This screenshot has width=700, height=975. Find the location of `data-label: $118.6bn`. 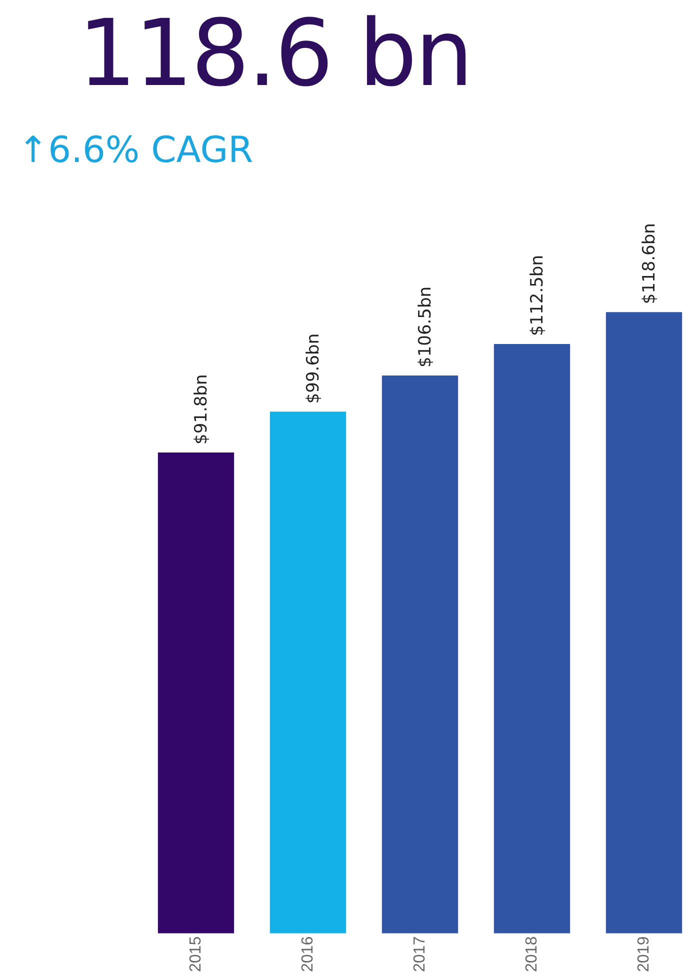

data-label: $118.6bn is located at coordinates (649, 263).